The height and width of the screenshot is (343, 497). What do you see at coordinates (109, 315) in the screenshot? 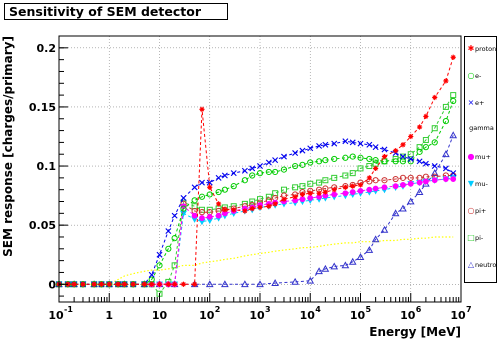
I see `x-tick-label: 1` at bounding box center [109, 315].